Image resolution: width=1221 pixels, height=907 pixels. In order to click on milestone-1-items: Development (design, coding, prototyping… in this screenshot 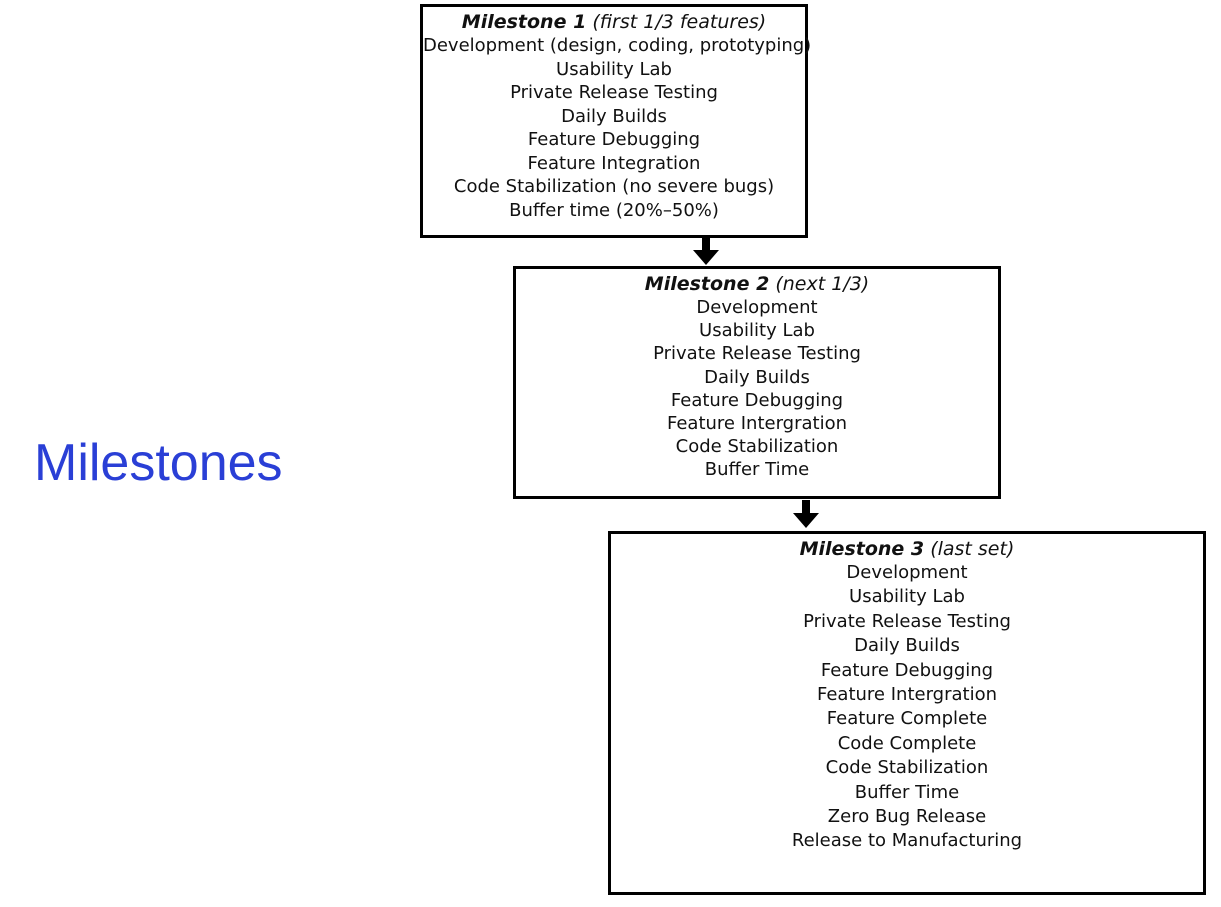, I will do `click(617, 128)`.